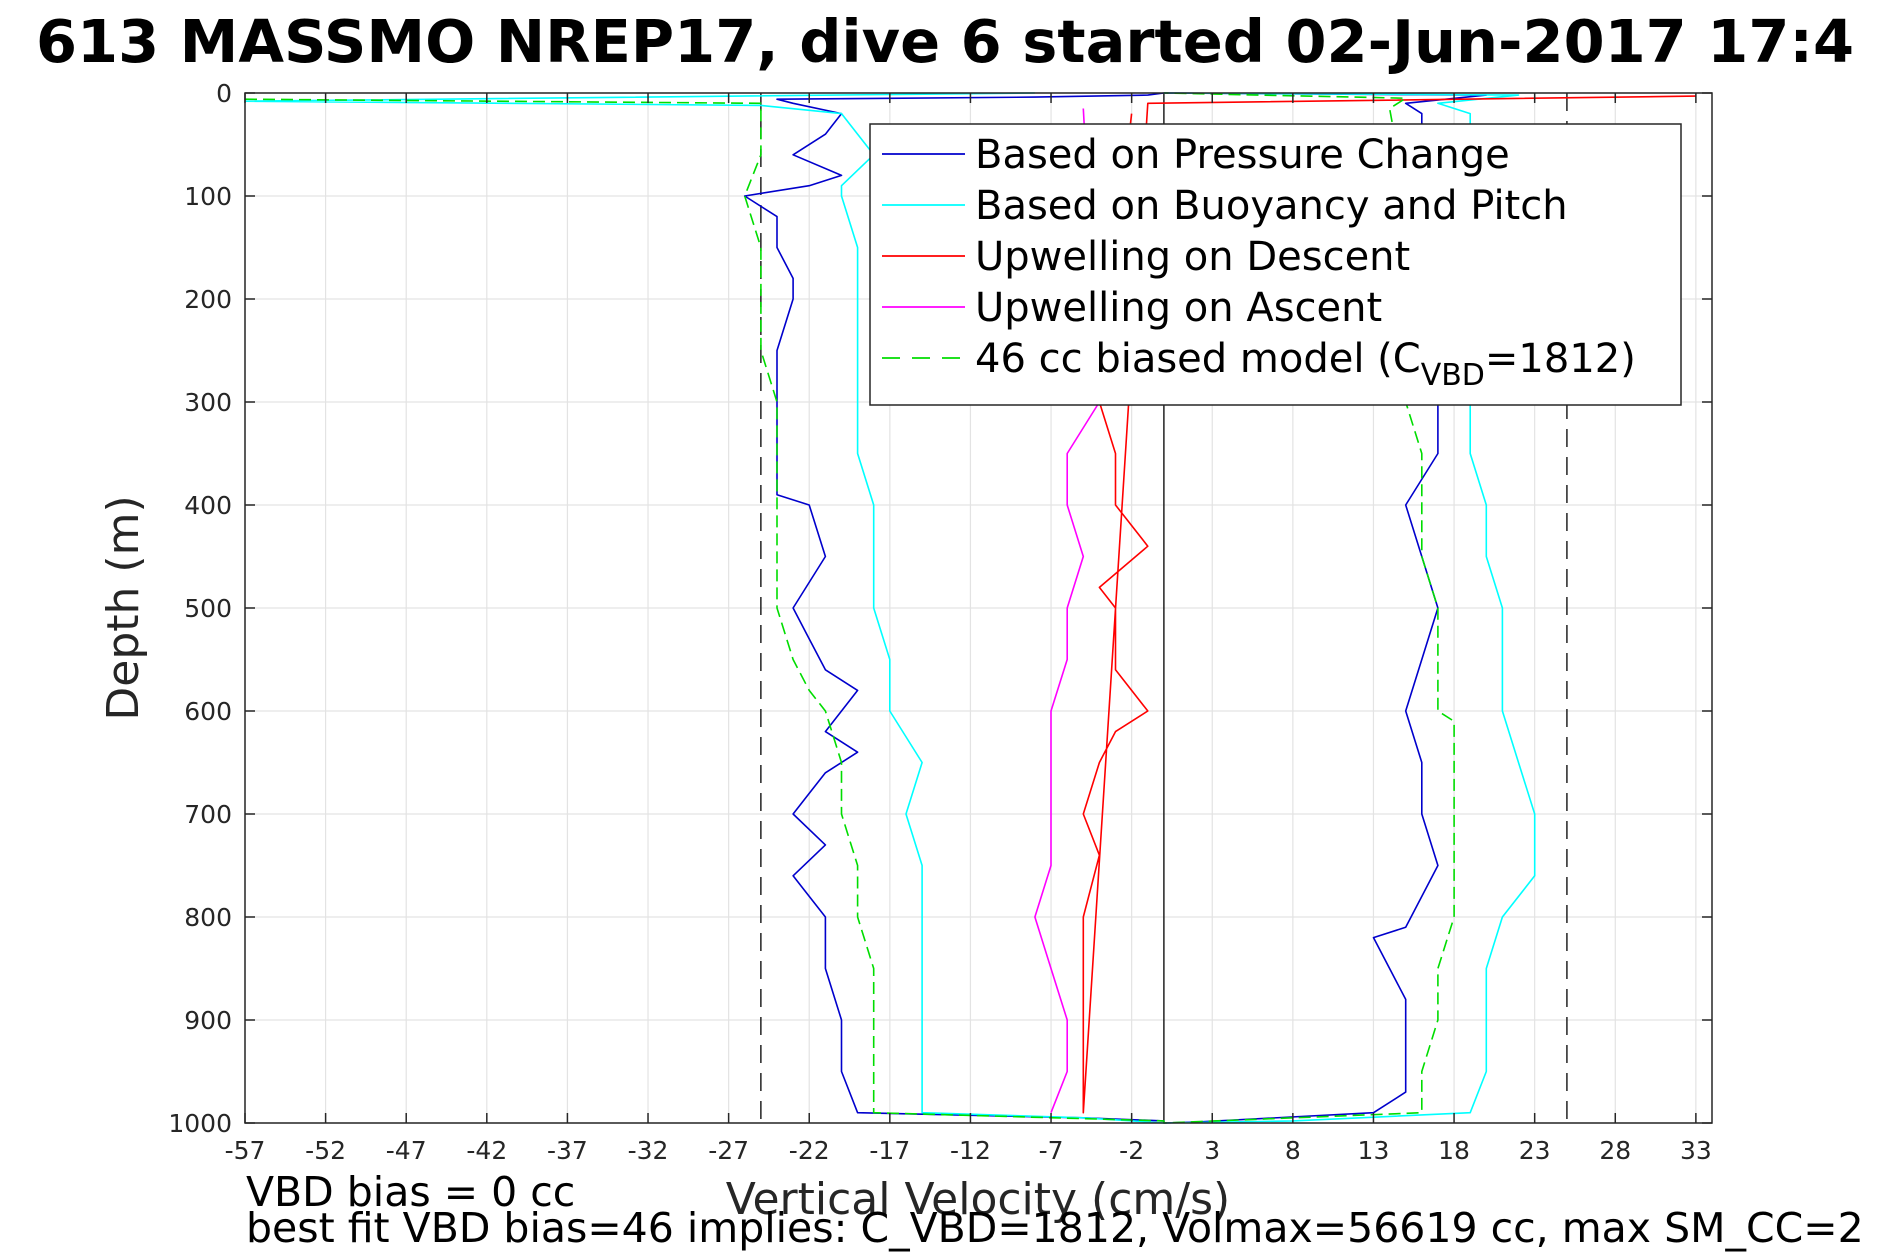 The image size is (1890, 1260). Describe the element at coordinates (1454, 1150) in the screenshot. I see `x-tick-label: 18` at that location.